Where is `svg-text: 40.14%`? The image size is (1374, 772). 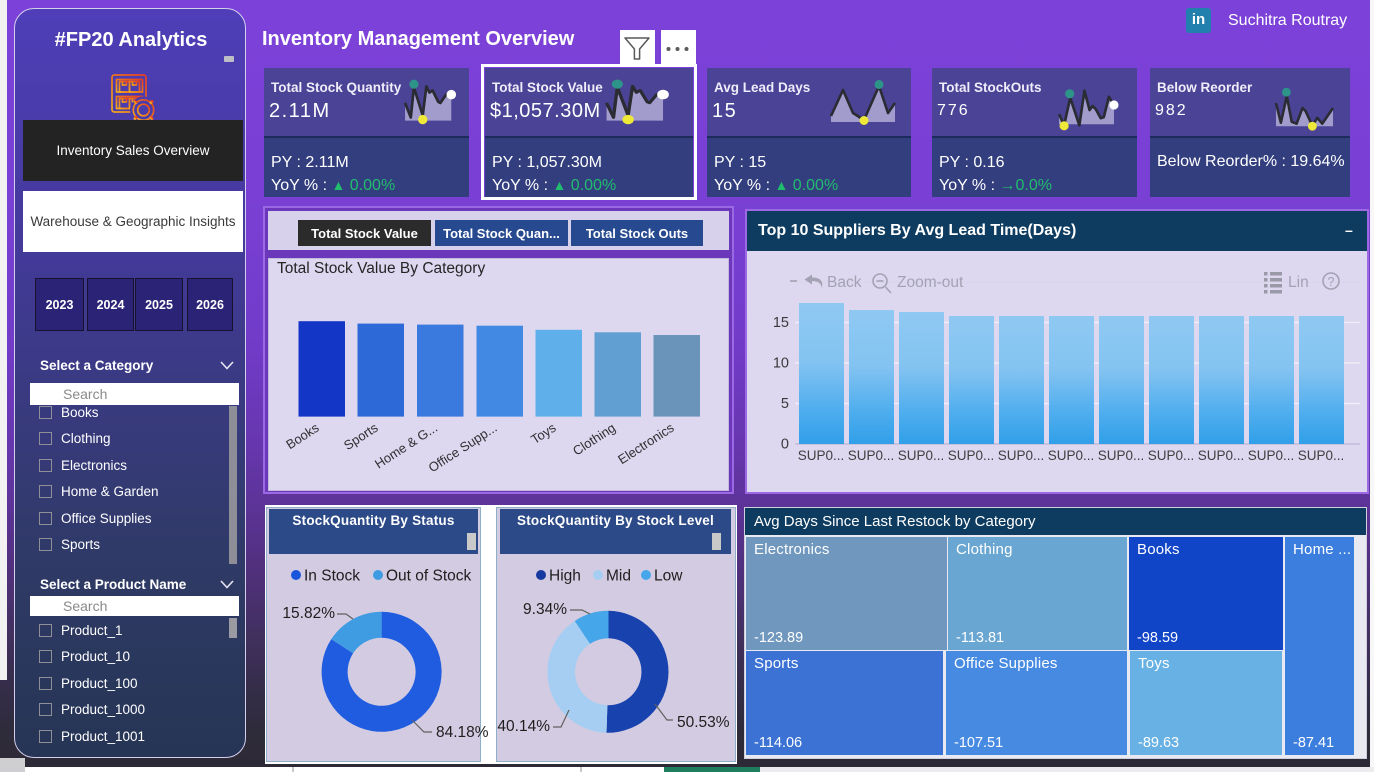 svg-text: 40.14% is located at coordinates (523, 726).